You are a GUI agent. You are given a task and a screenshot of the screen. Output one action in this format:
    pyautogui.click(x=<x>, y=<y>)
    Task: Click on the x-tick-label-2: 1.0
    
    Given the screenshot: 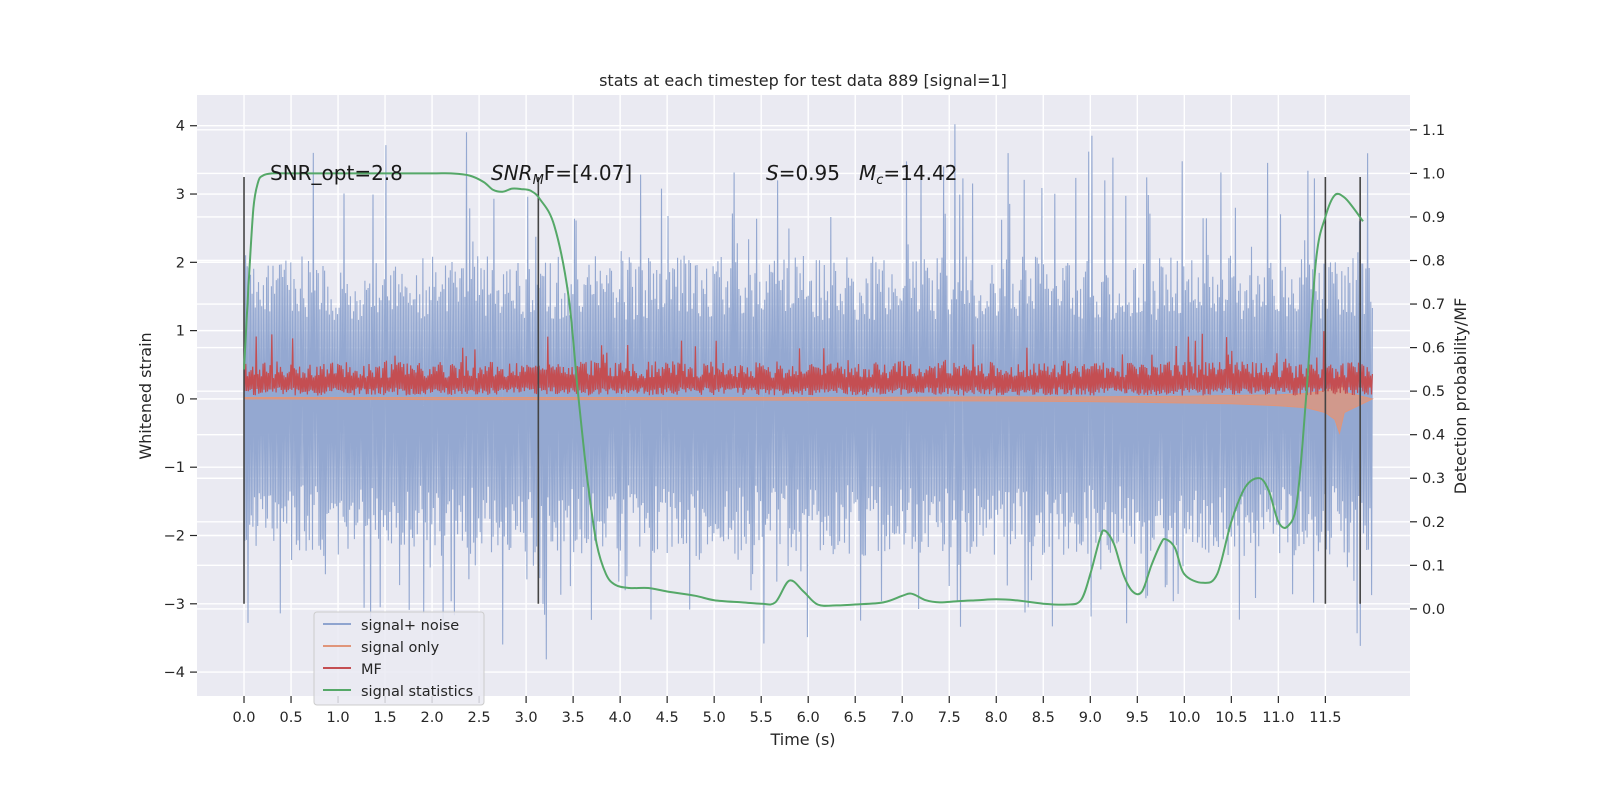 What is the action you would take?
    pyautogui.click(x=338, y=718)
    